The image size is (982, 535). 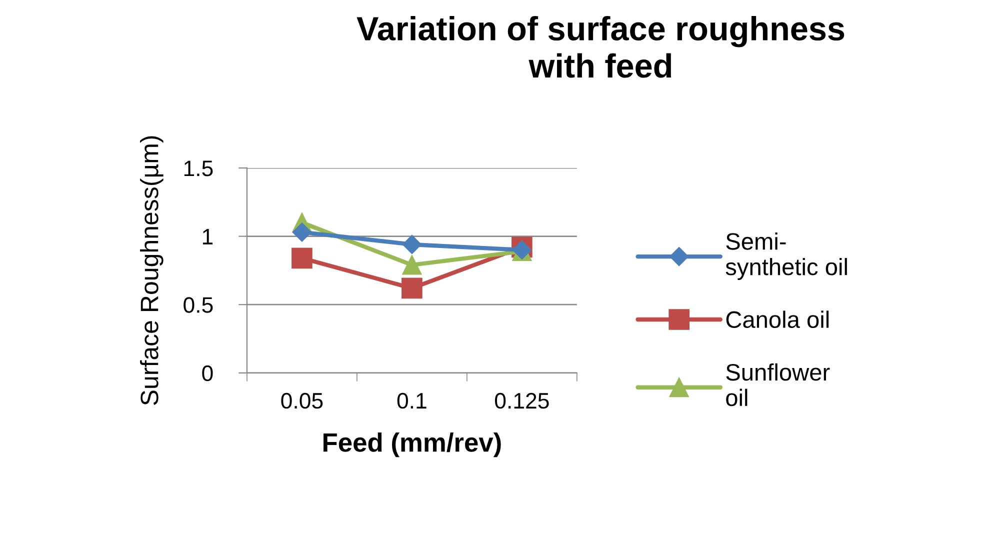 I want to click on y-tick-label: 0, so click(x=207, y=373).